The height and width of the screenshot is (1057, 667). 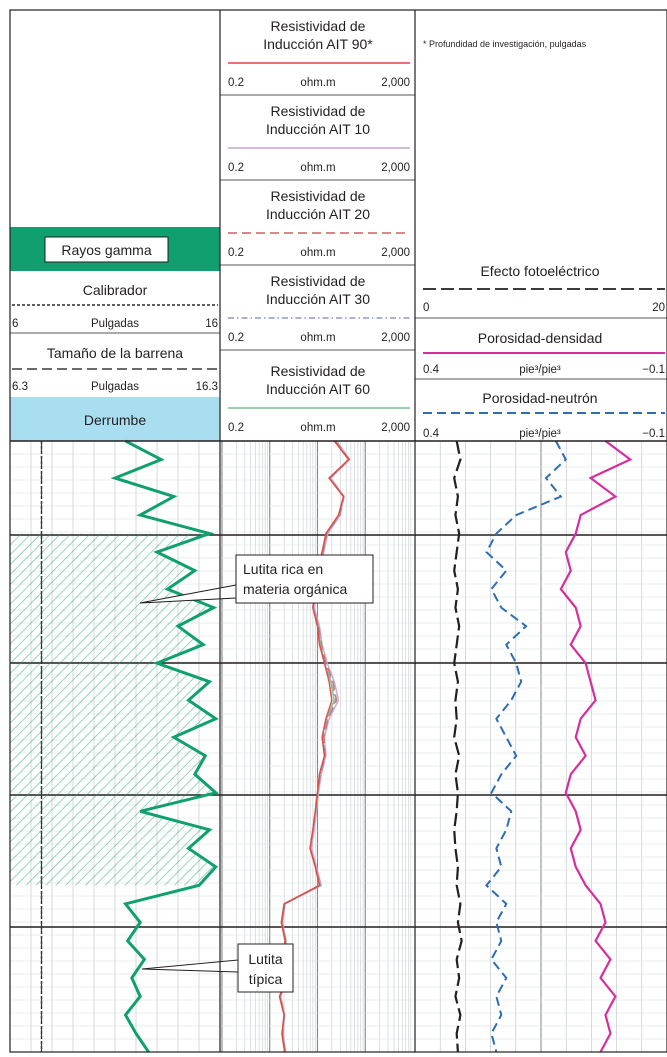 I want to click on washout-label: Derrumbe, so click(x=115, y=420).